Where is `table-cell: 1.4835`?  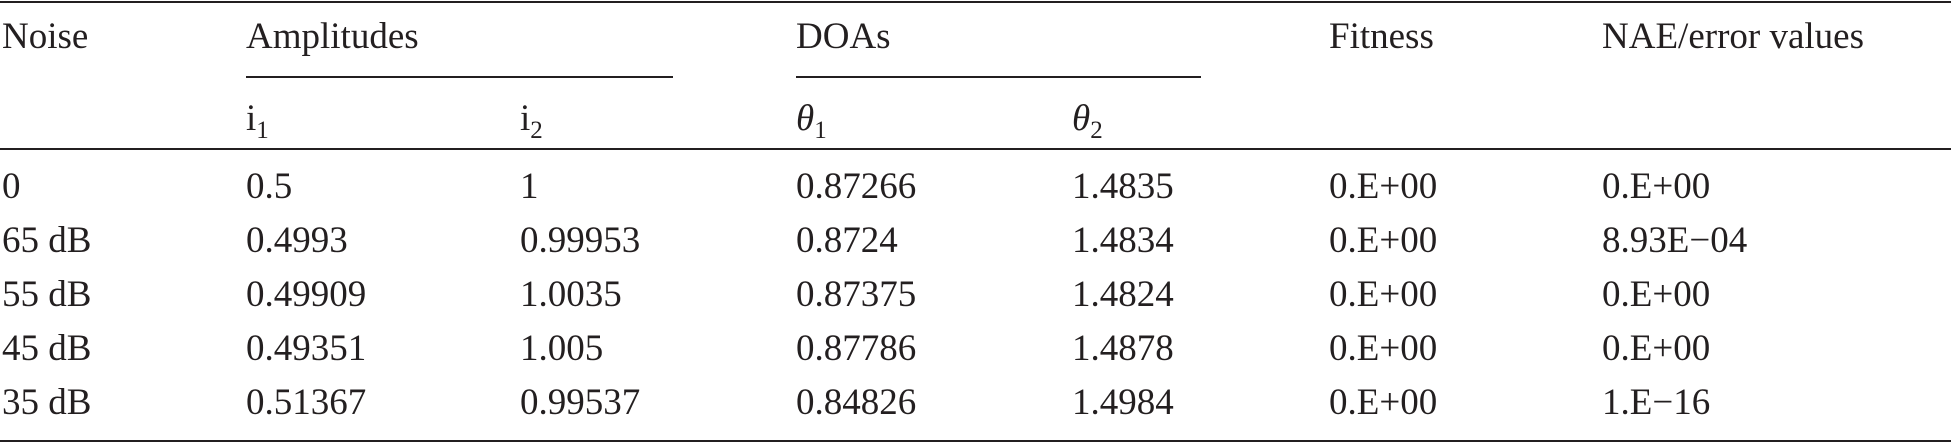 table-cell: 1.4835 is located at coordinates (1123, 186).